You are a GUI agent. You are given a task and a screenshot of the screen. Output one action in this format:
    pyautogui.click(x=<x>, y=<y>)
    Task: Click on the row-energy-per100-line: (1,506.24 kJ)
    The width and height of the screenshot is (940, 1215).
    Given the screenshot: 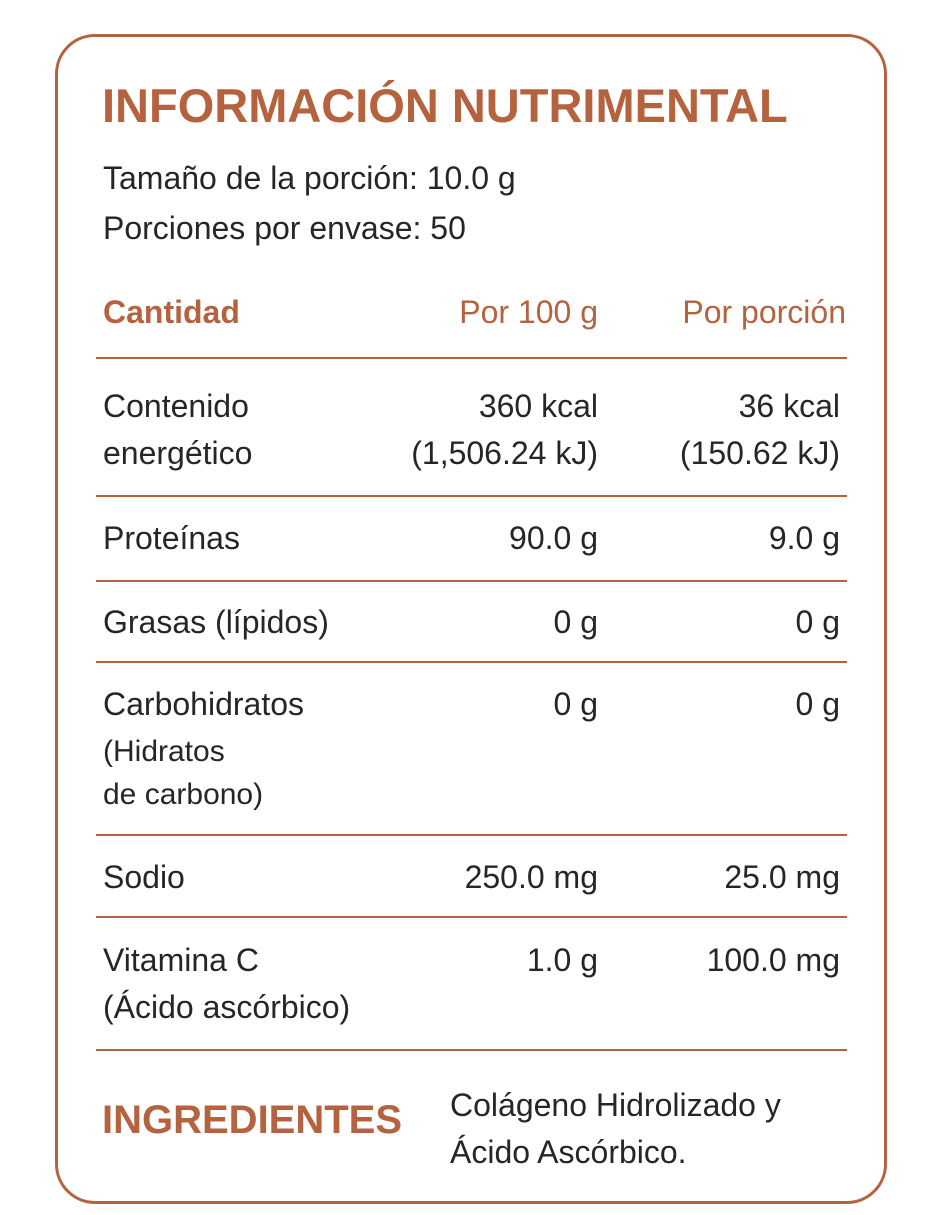 What is the action you would take?
    pyautogui.click(x=504, y=453)
    